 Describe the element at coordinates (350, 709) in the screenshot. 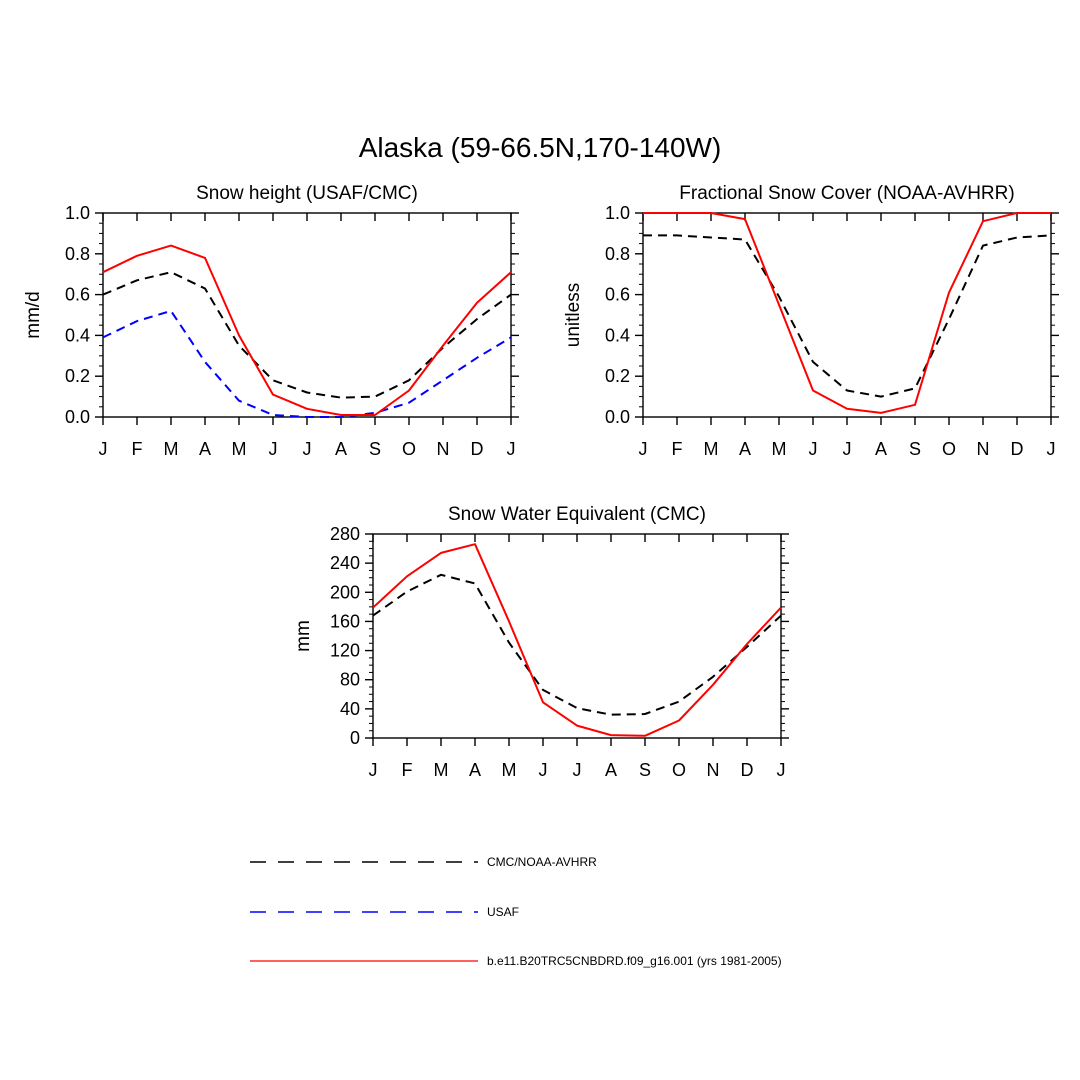

I see `y-tick-label: 40` at that location.